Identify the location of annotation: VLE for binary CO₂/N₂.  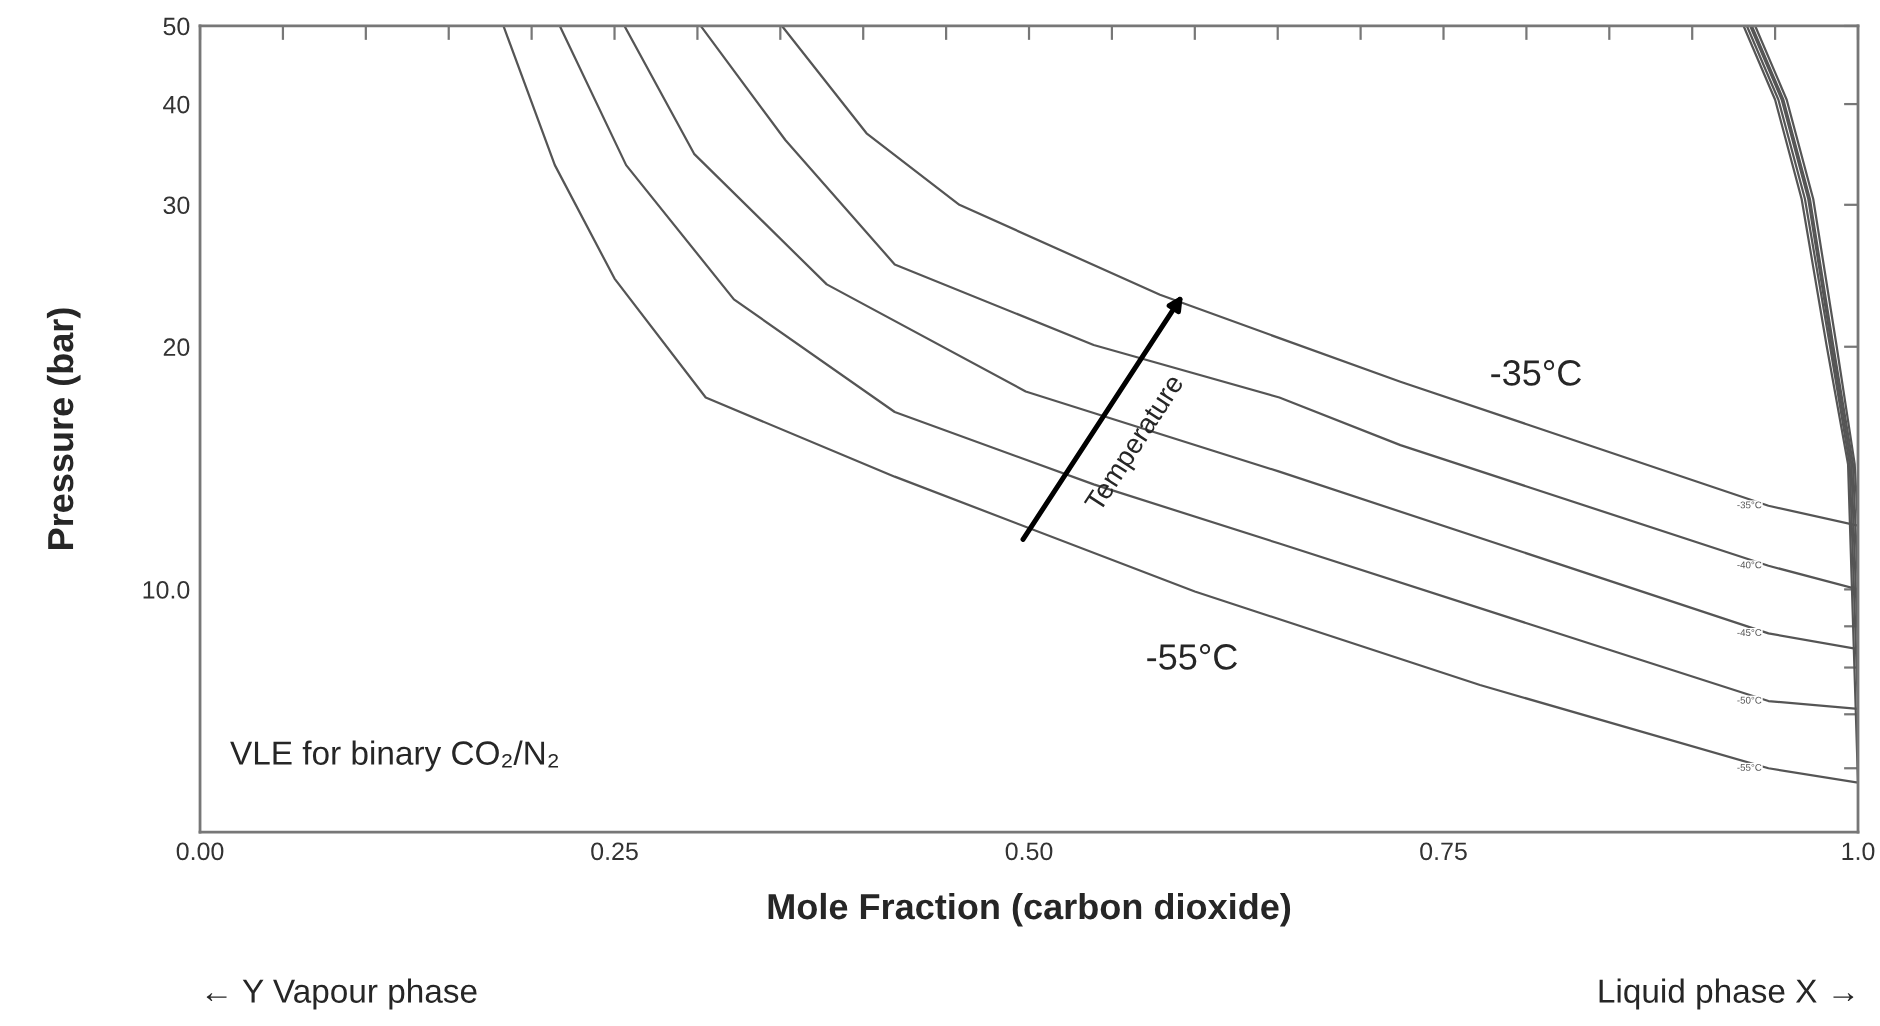
(394, 756).